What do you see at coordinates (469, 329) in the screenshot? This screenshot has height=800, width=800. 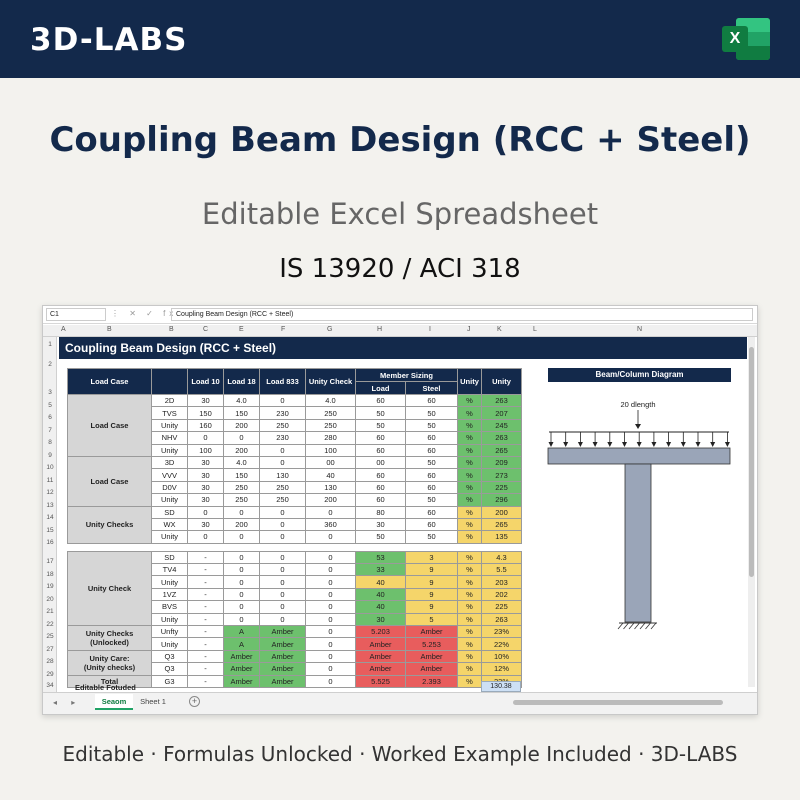 I see `column-header: J` at bounding box center [469, 329].